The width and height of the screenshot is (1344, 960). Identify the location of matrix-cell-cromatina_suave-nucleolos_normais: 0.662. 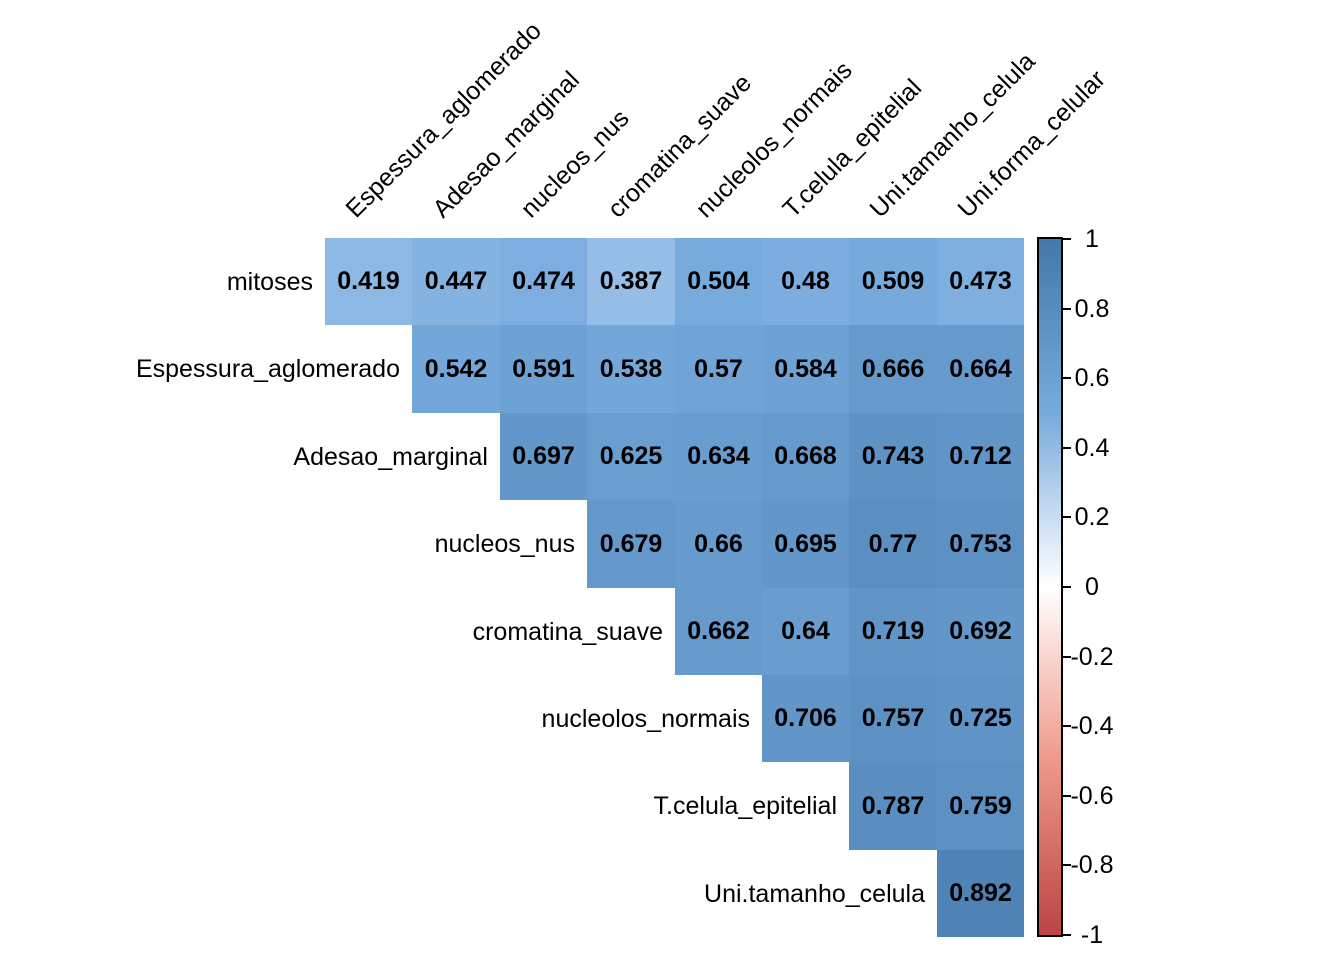
(718, 631).